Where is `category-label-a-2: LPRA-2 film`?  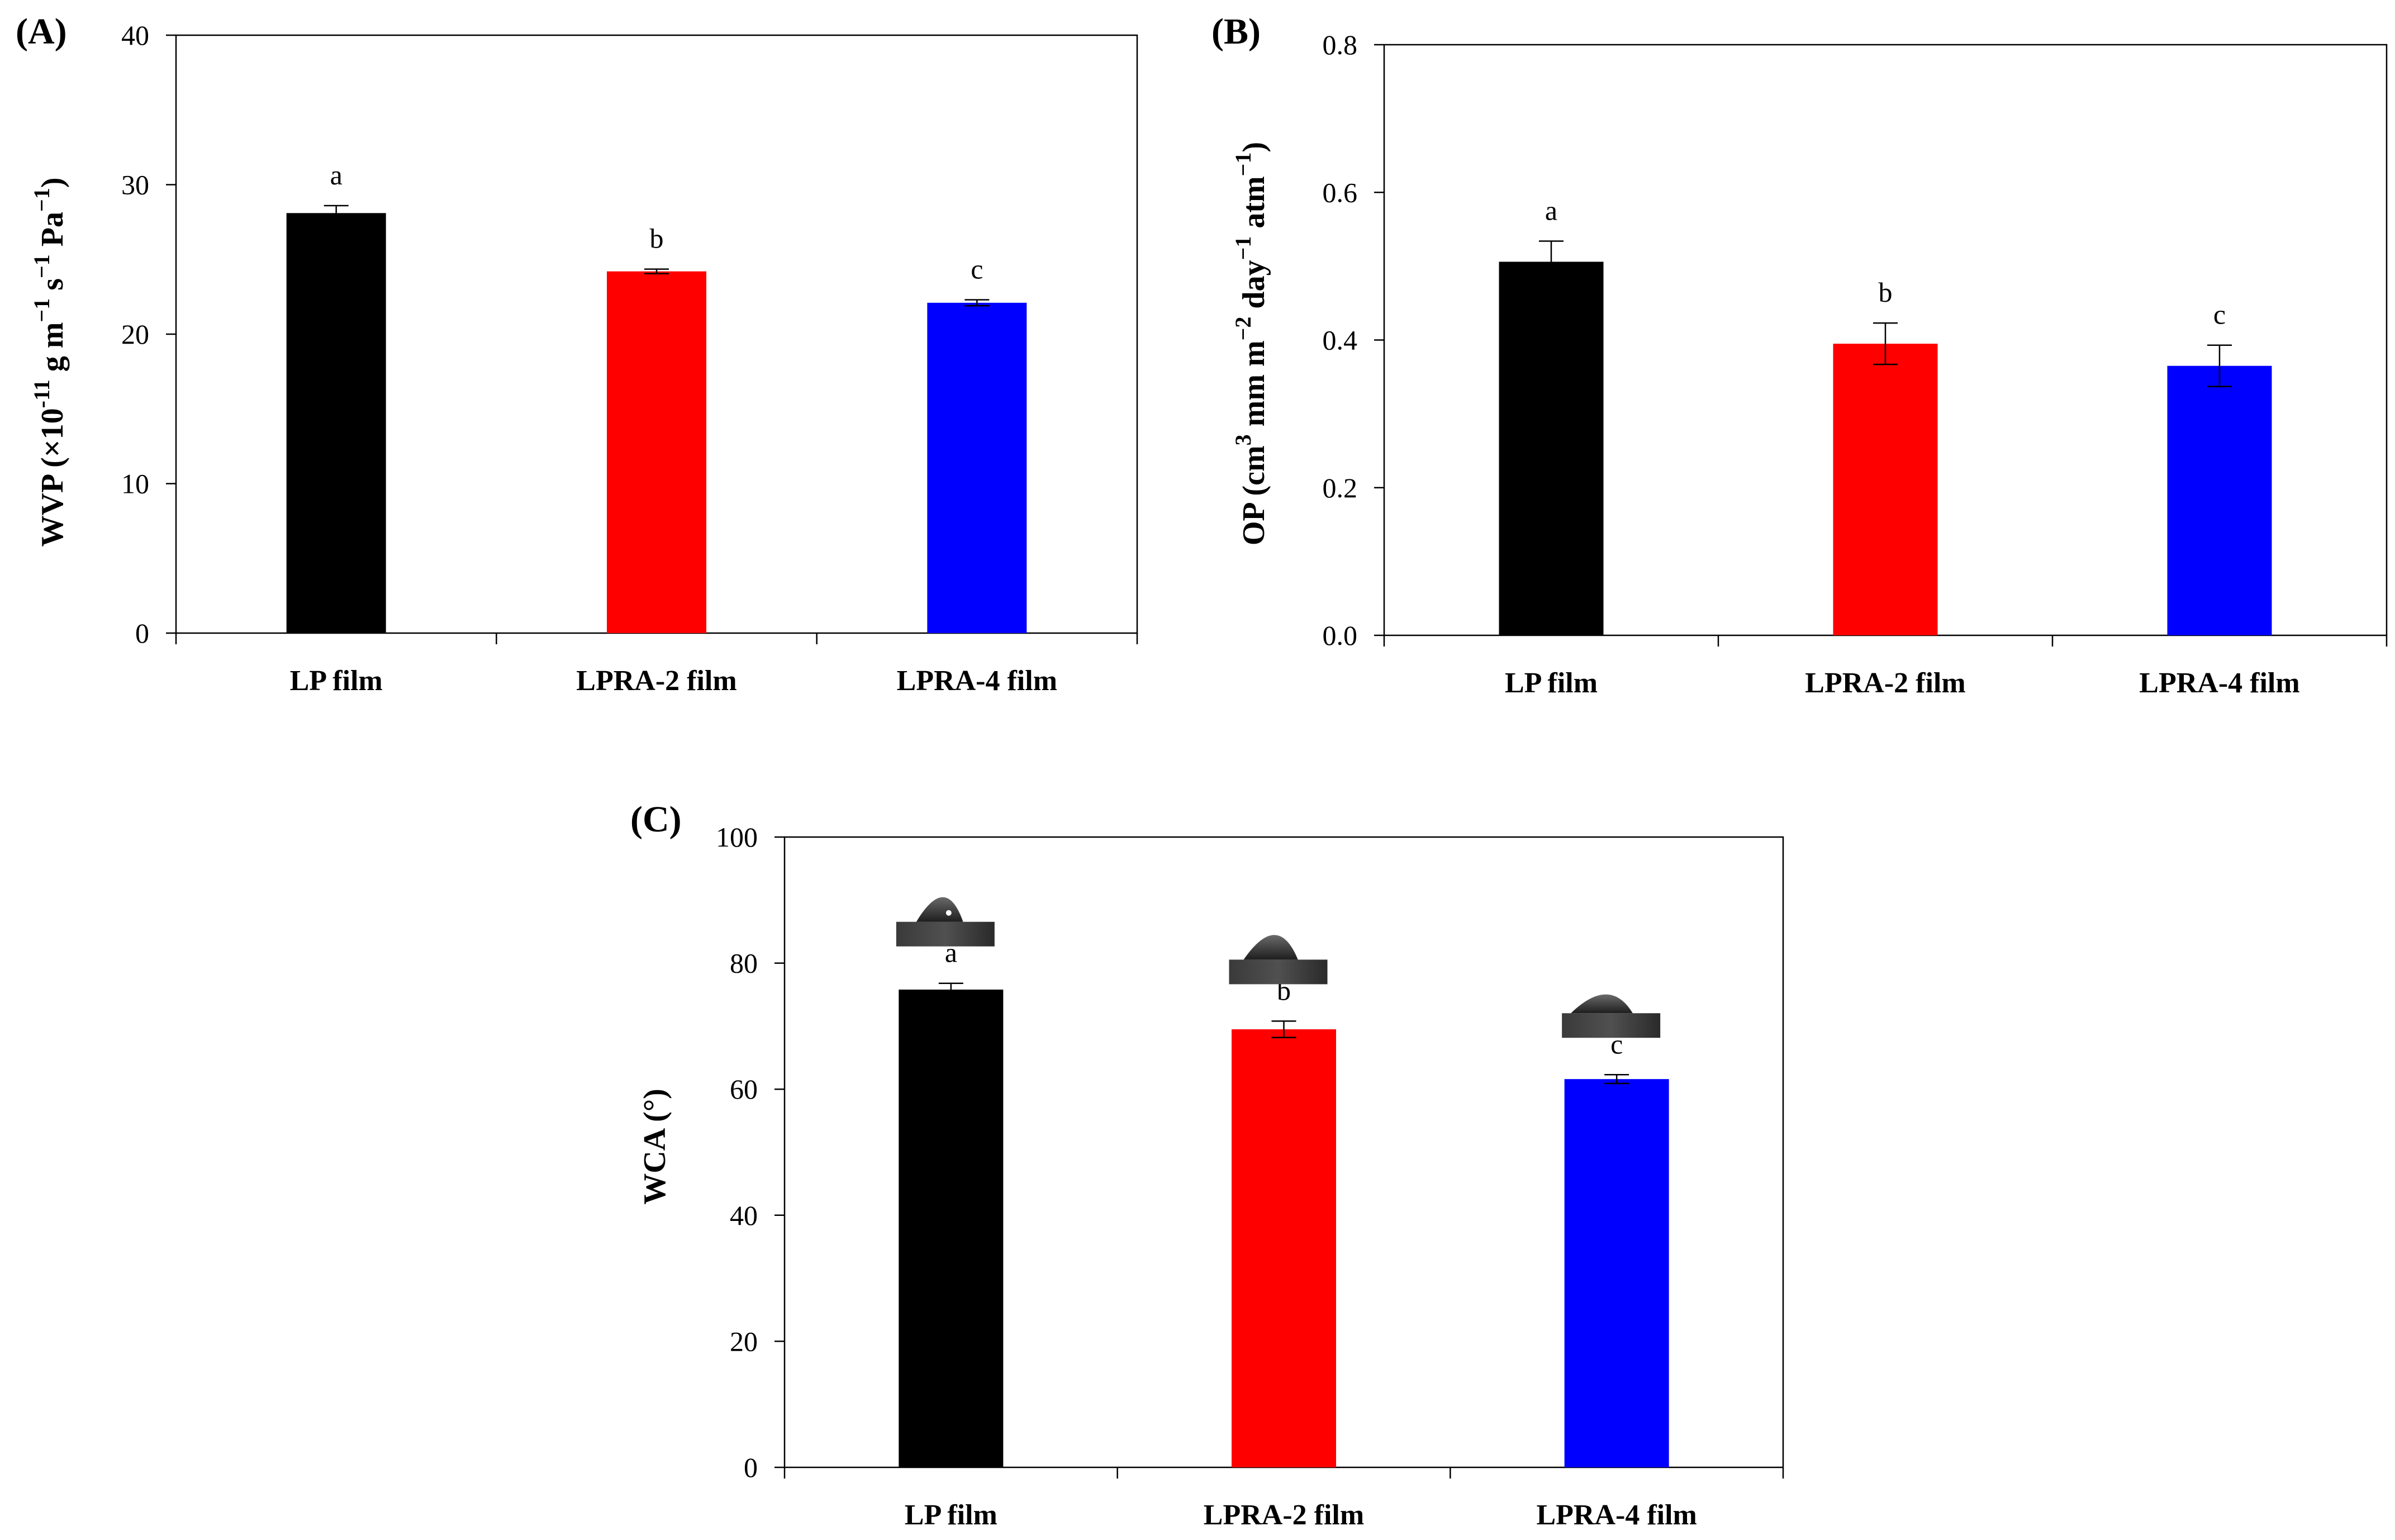 category-label-a-2: LPRA-2 film is located at coordinates (656, 681).